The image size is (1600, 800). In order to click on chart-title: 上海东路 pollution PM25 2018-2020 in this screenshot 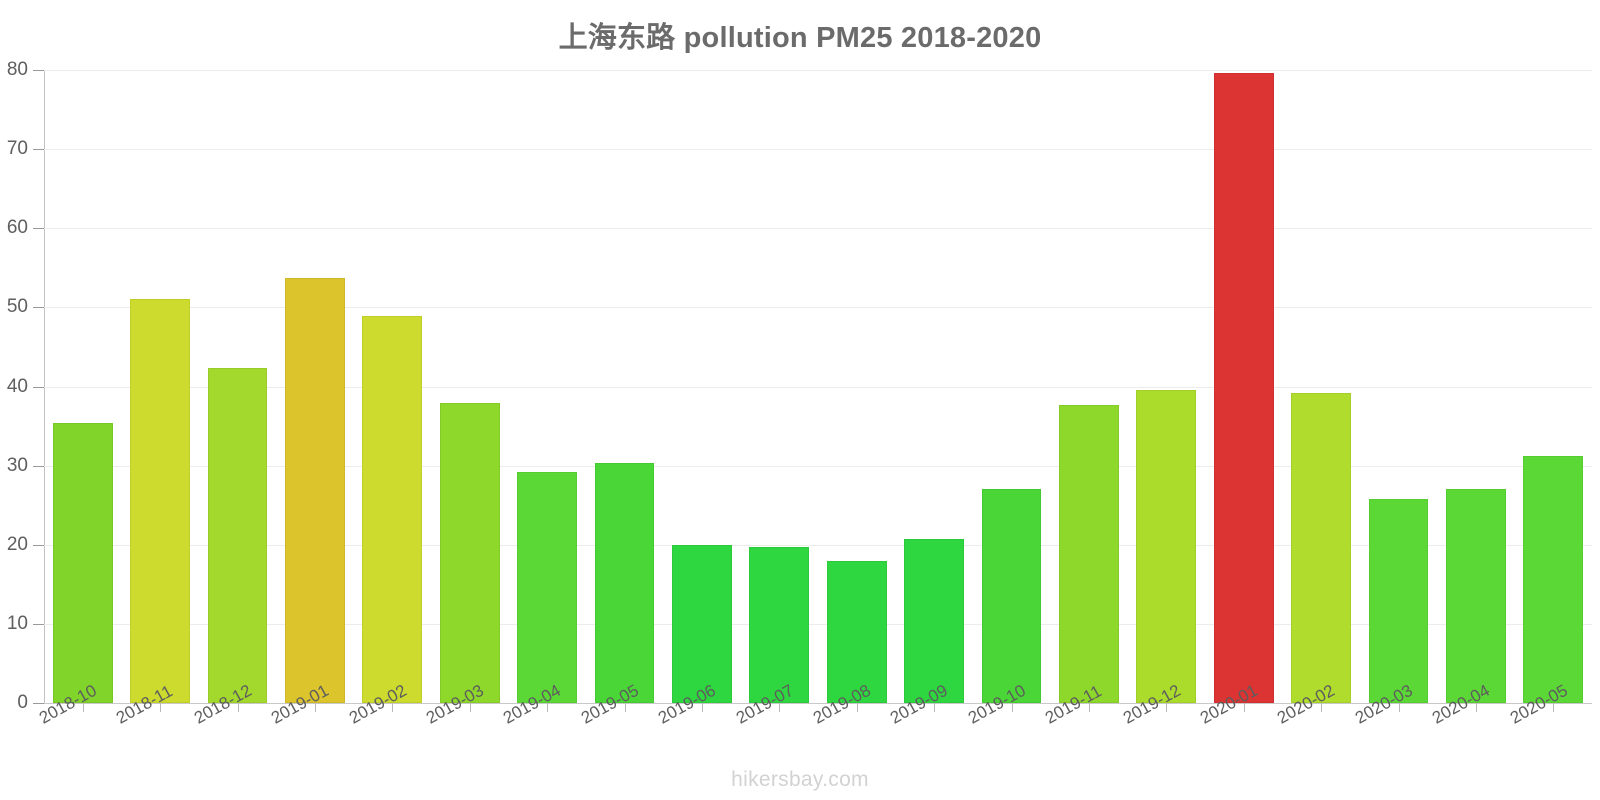, I will do `click(800, 38)`.